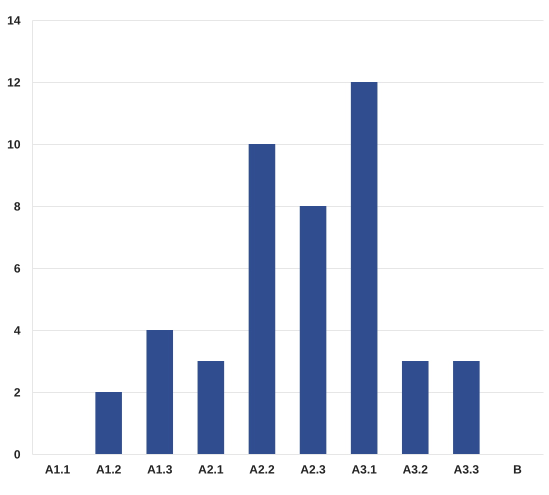 This screenshot has width=549, height=495. I want to click on y-tick-label: 12, so click(14, 83).